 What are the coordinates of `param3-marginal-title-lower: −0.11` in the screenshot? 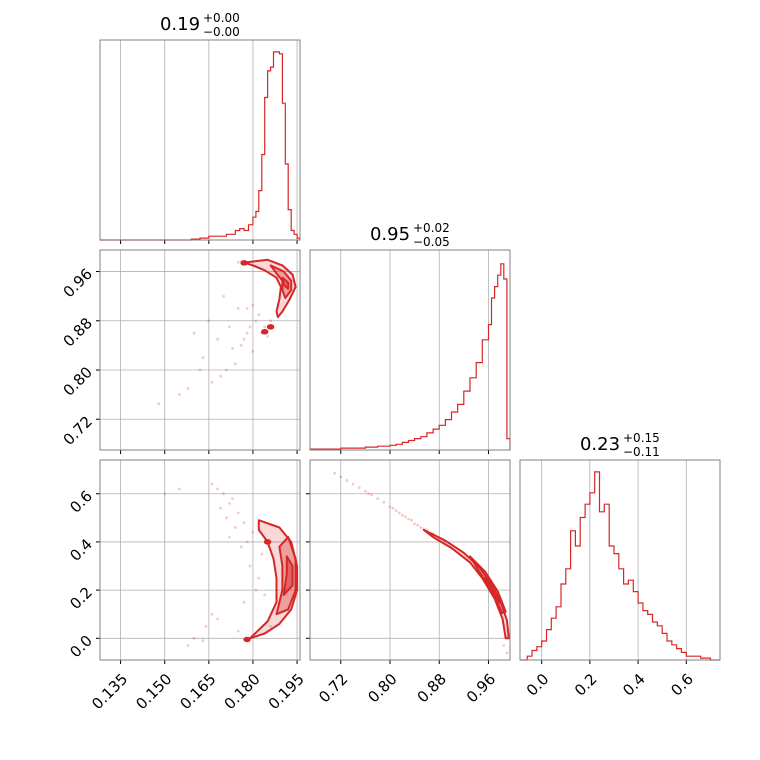 It's located at (641, 452).